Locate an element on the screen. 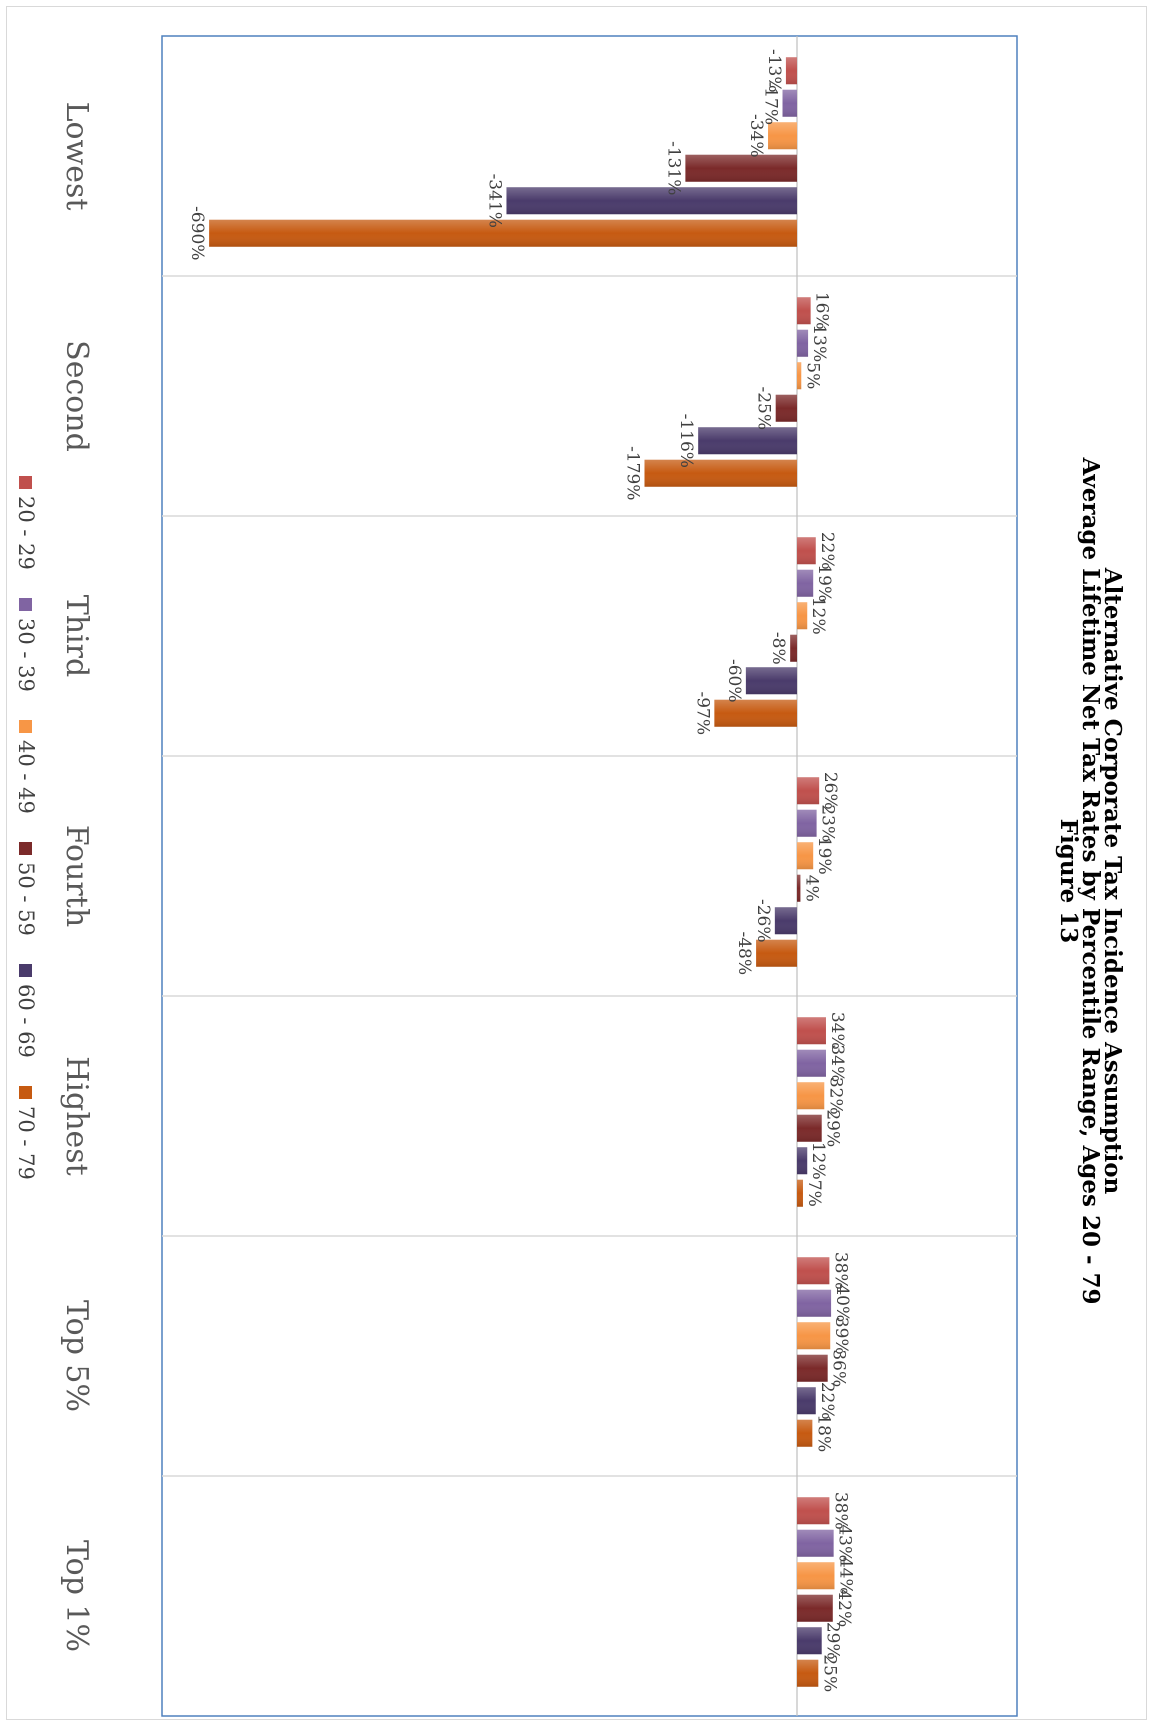 The width and height of the screenshot is (1155, 1728). data-label: -8% is located at coordinates (778, 648).